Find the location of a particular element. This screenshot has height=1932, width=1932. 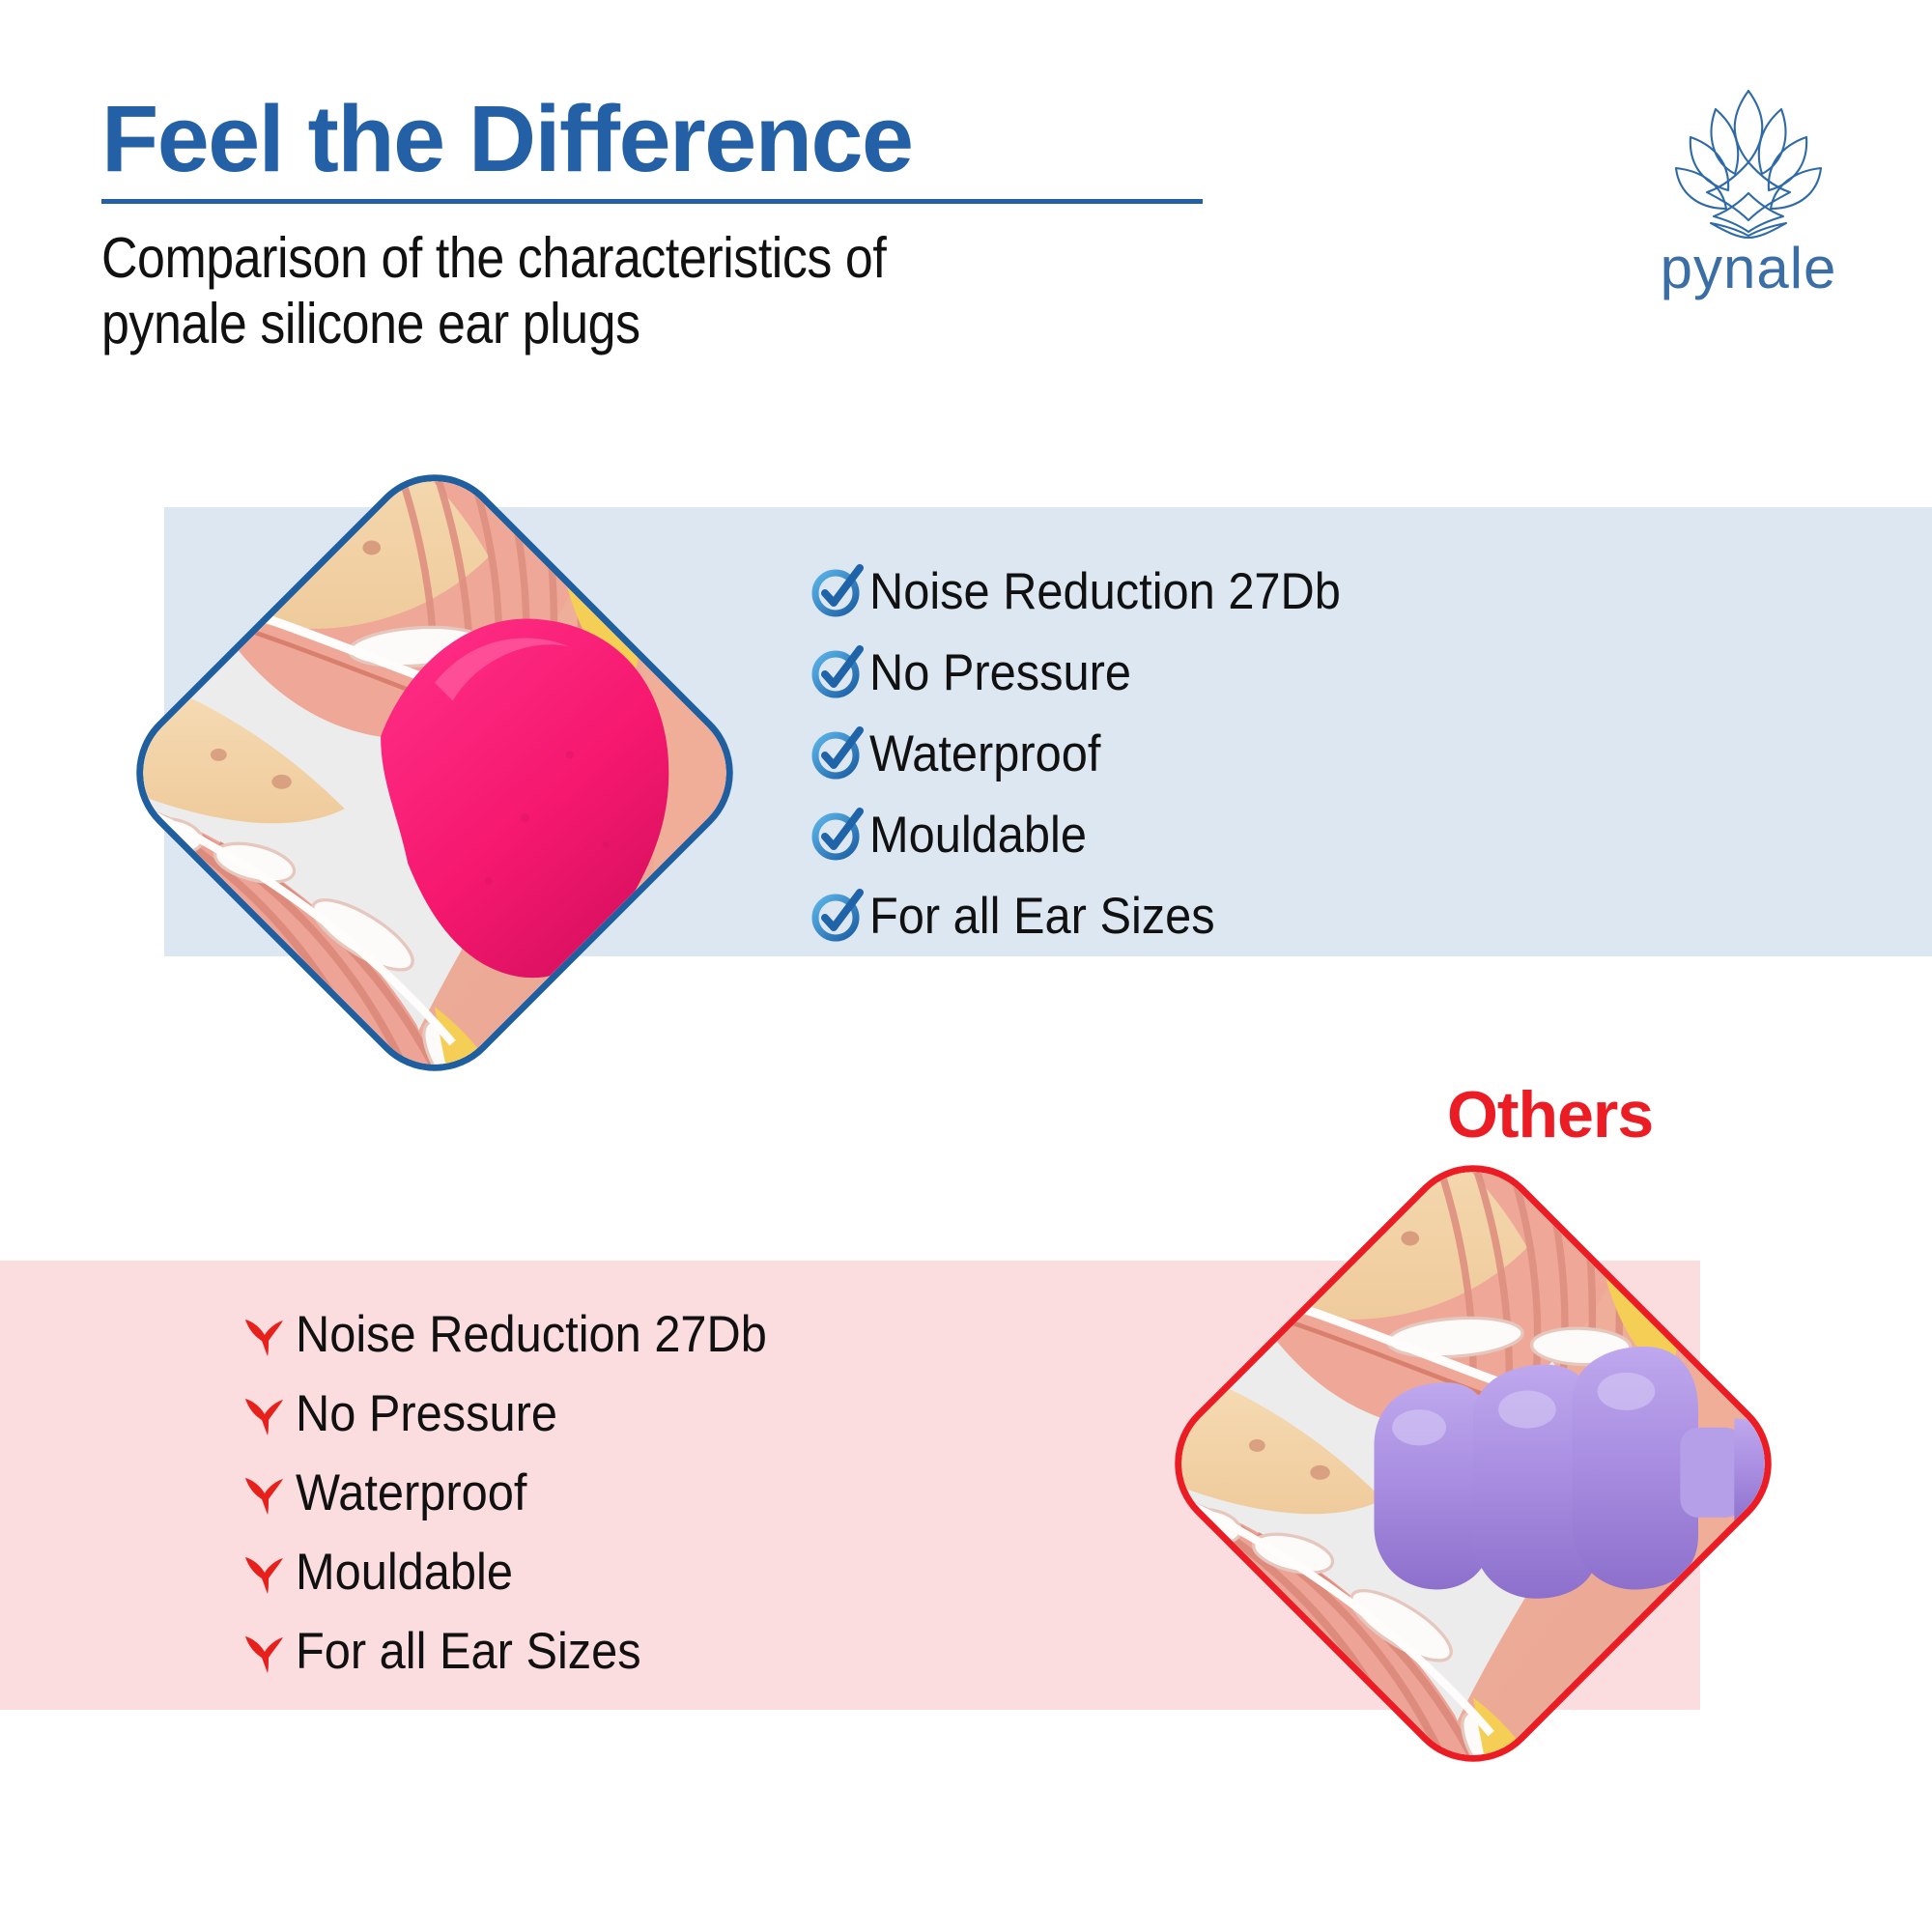

subtitle-line-1: Comparison of the characteristics of is located at coordinates (494, 258).